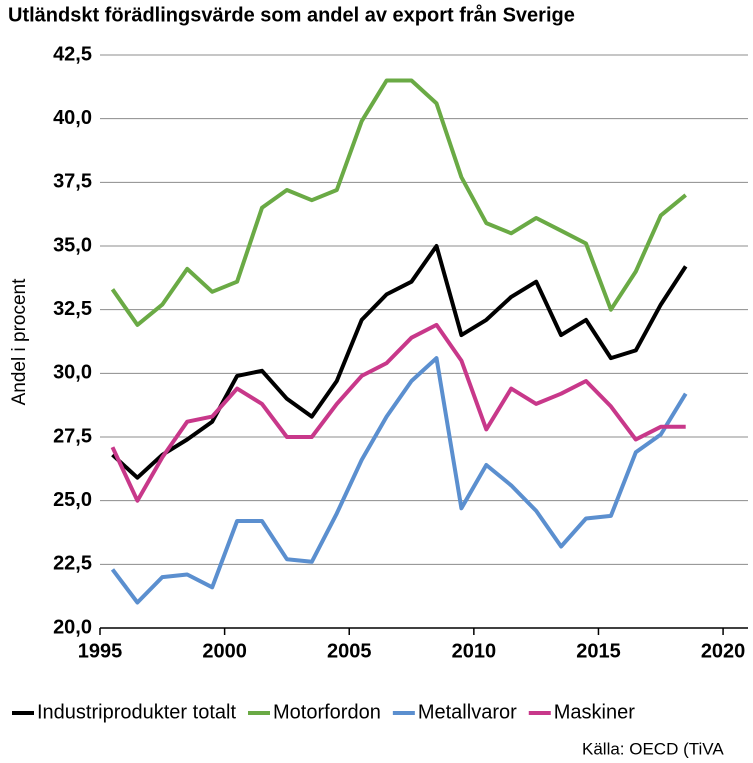  I want to click on x-tick-label: 1995, so click(100, 651).